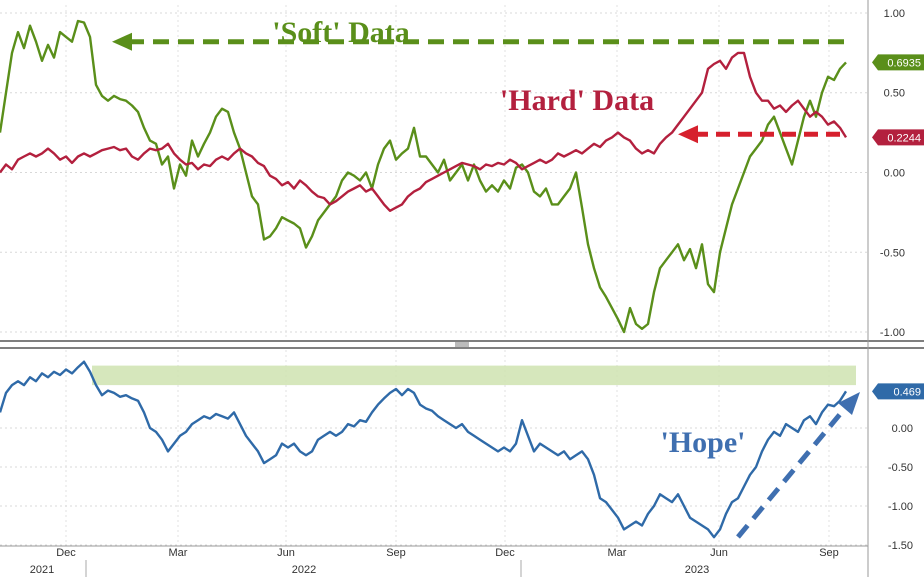  I want to click on soft-value-badge, so click(898, 62).